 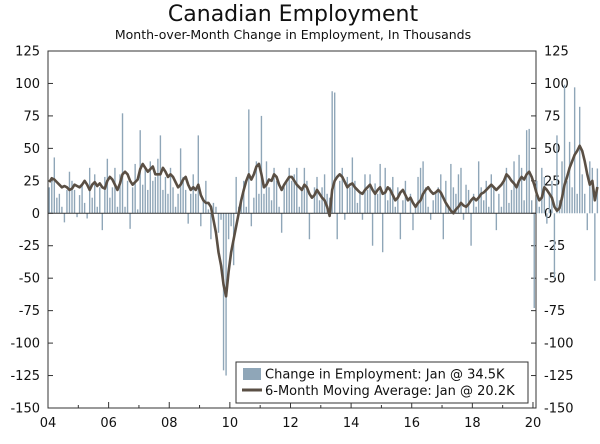 I want to click on y-tick-label-right: 0, so click(x=548, y=214).